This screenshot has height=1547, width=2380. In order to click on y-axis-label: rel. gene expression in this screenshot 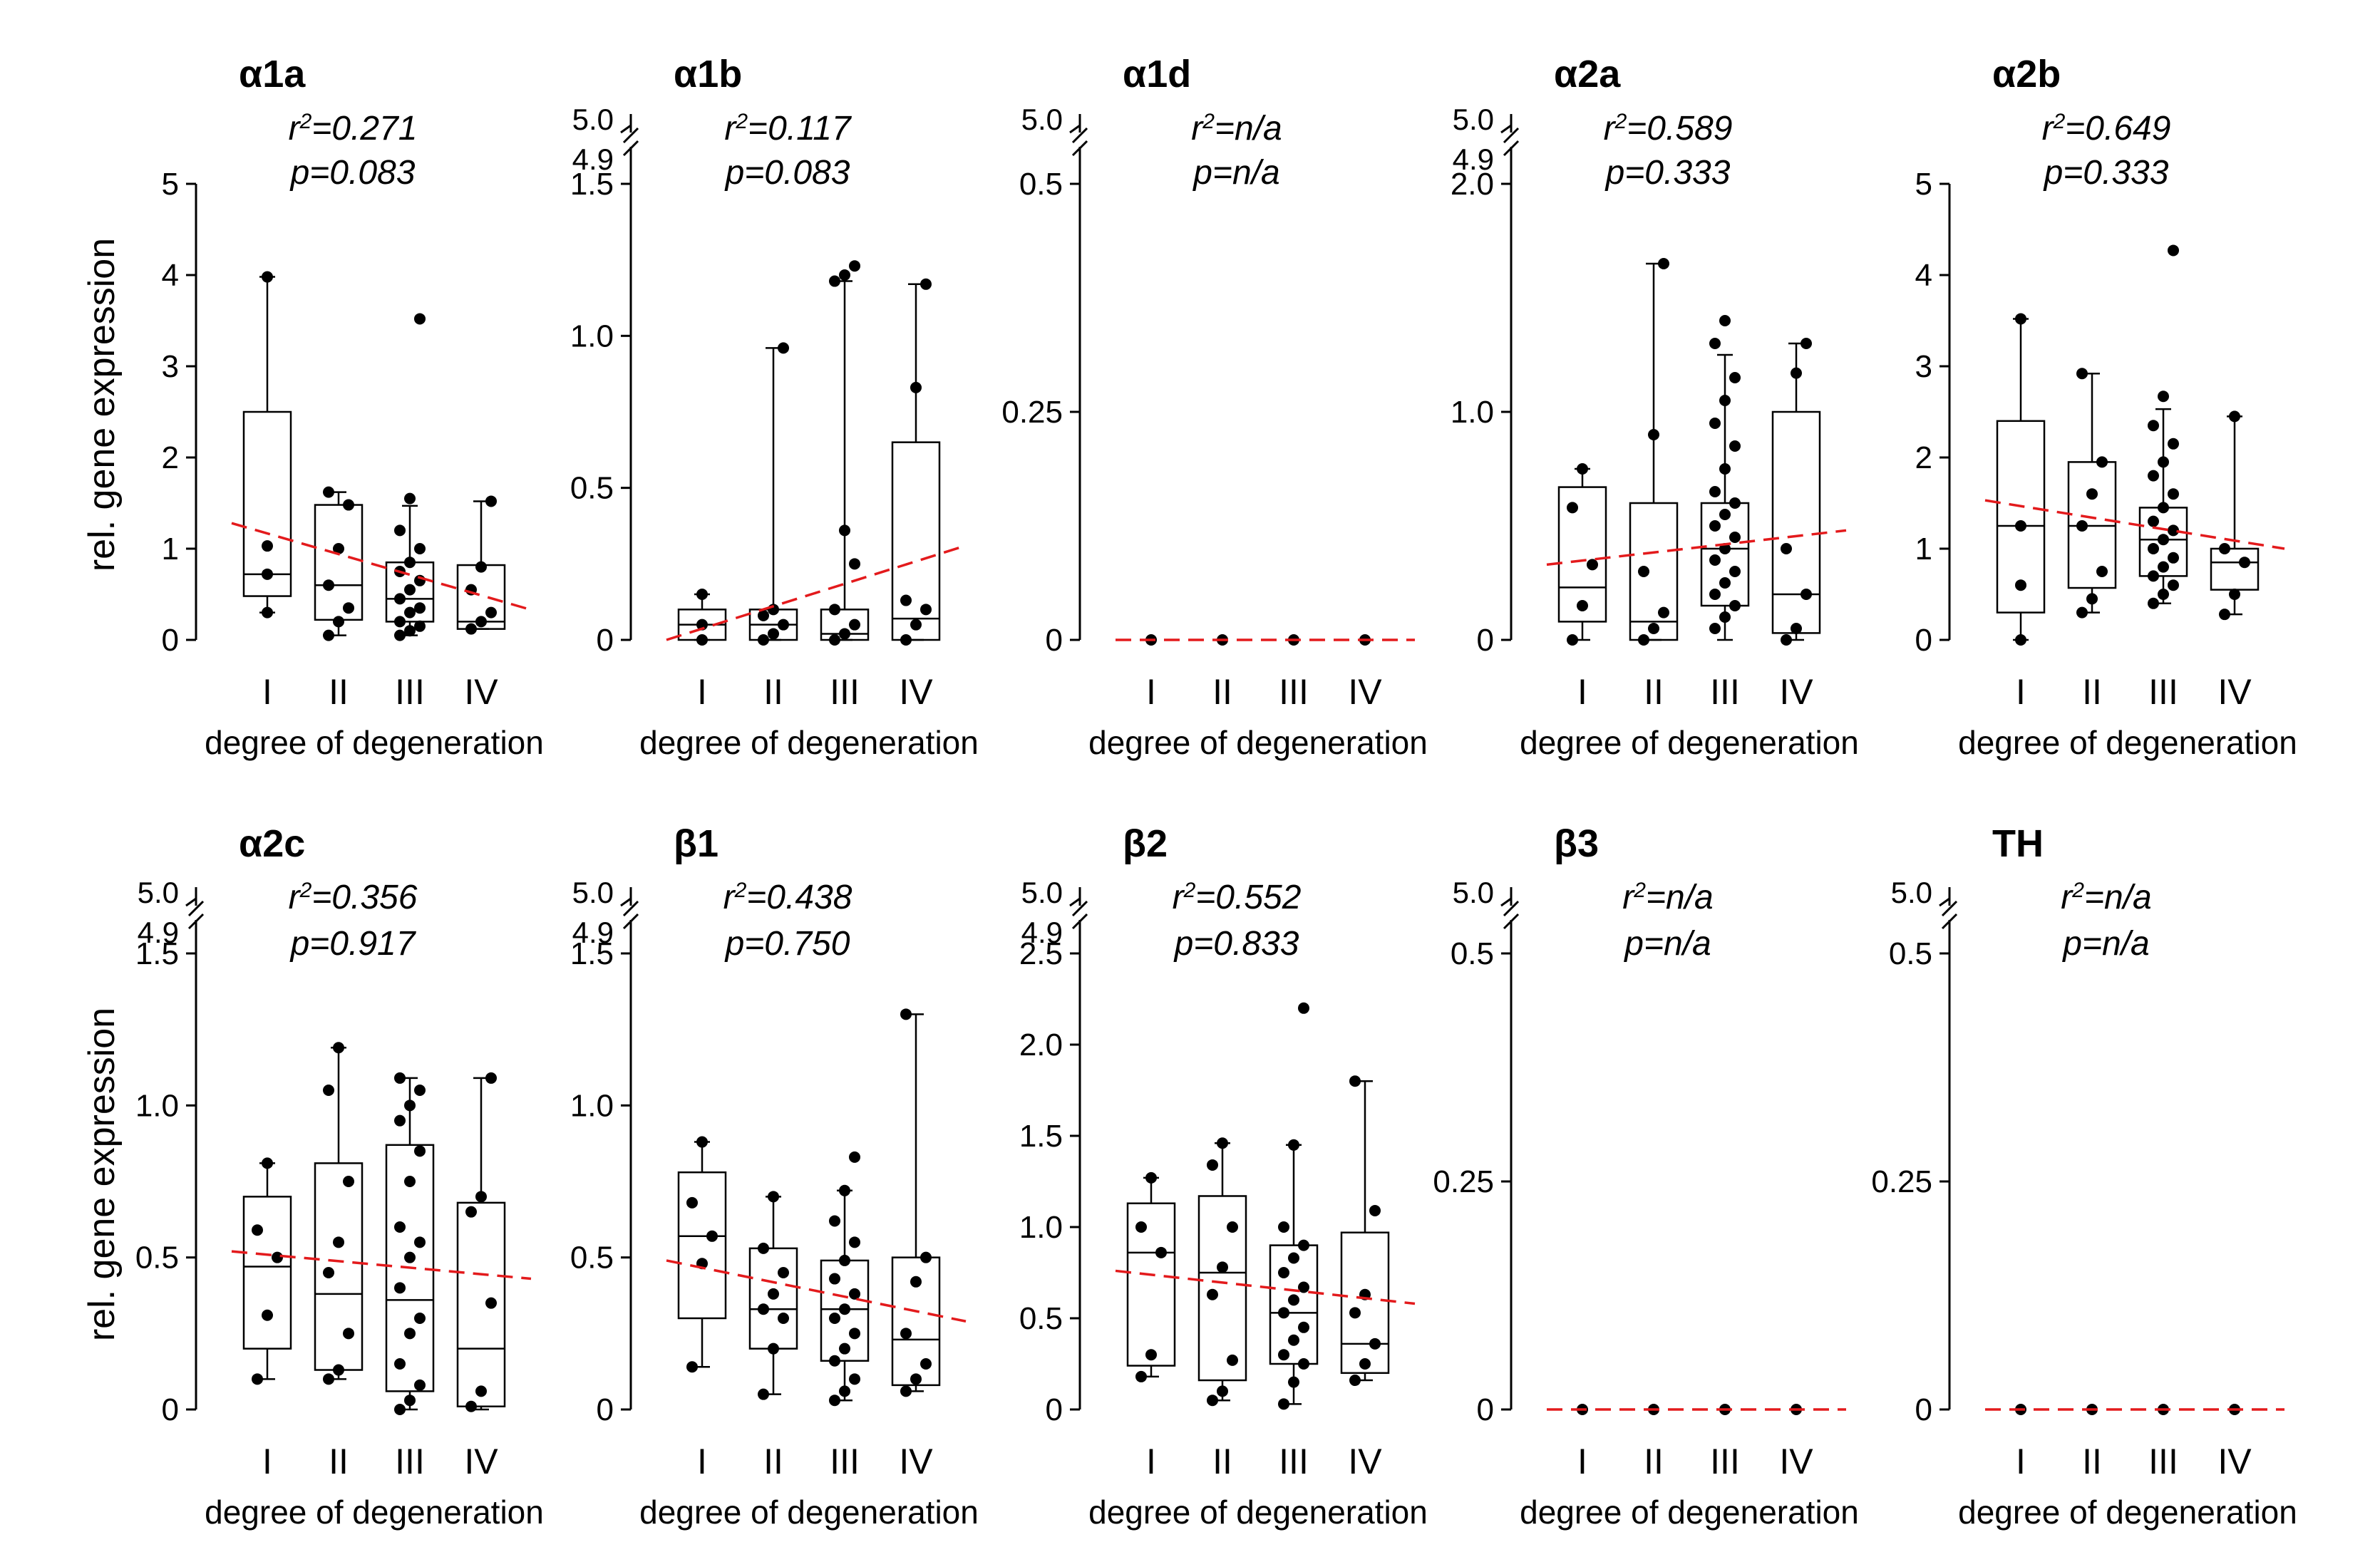, I will do `click(102, 1174)`.